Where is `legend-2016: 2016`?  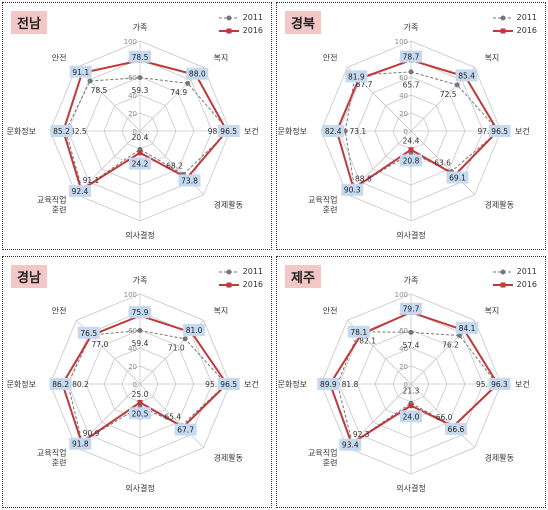
legend-2016: 2016 is located at coordinates (526, 30).